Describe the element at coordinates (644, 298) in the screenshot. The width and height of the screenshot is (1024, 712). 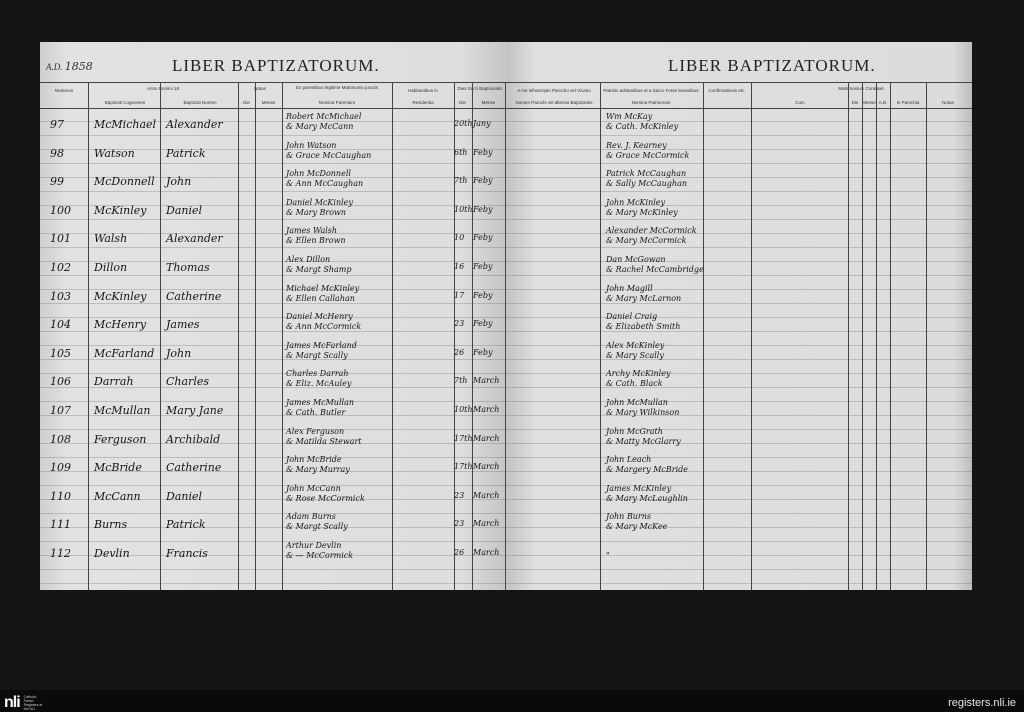
I see `sponsor-2: & Mary McLarnon` at that location.